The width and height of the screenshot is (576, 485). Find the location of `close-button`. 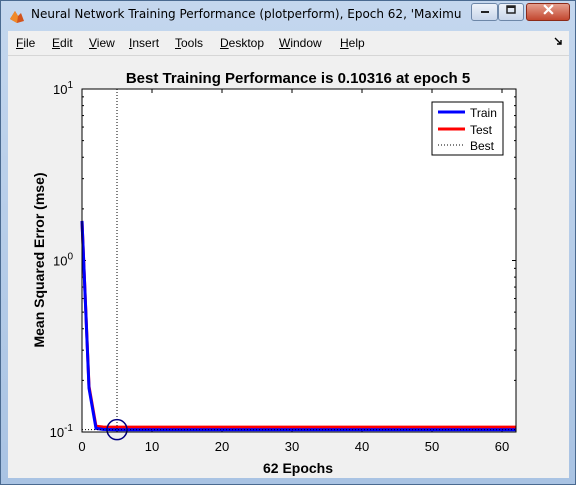

close-button is located at coordinates (548, 12).